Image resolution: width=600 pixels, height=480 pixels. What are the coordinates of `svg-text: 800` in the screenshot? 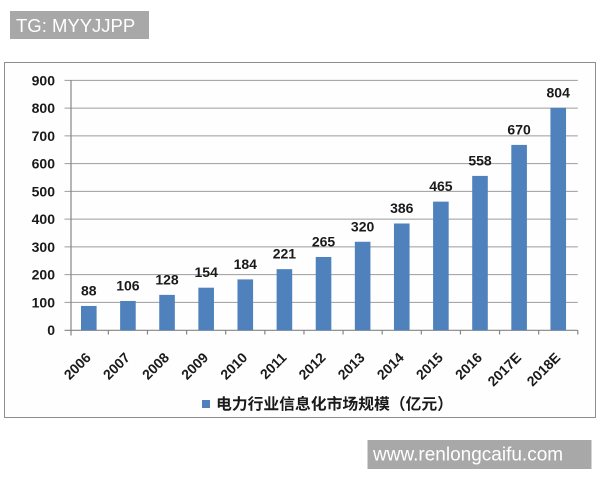 It's located at (44, 108).